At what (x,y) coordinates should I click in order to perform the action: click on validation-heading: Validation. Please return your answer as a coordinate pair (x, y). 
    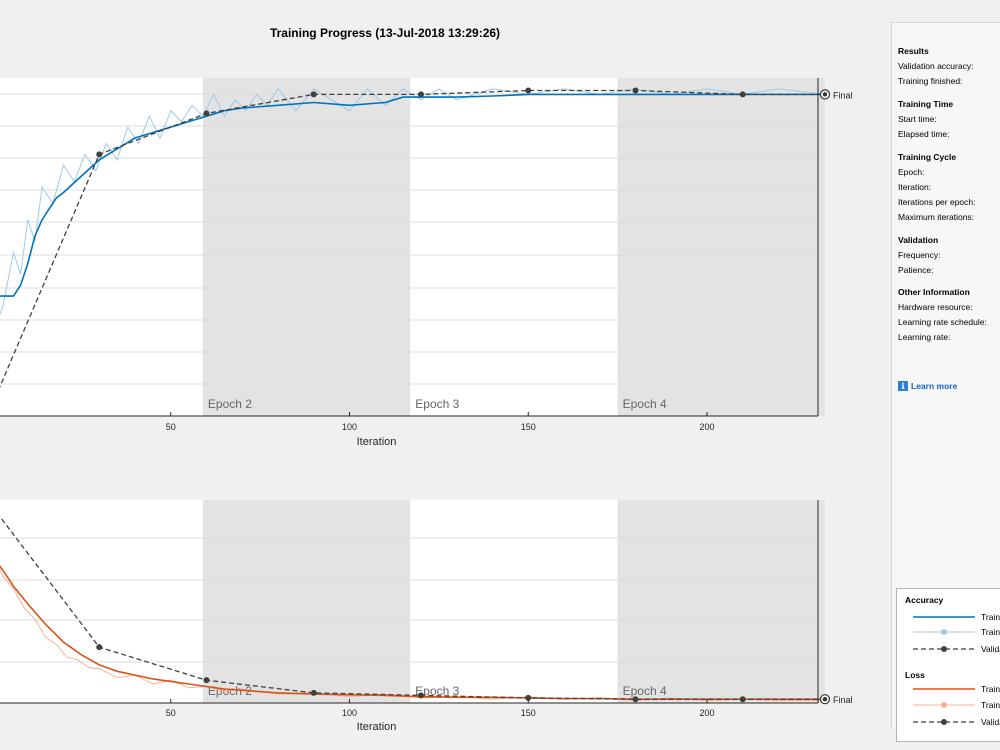
    Looking at the image, I should click on (918, 240).